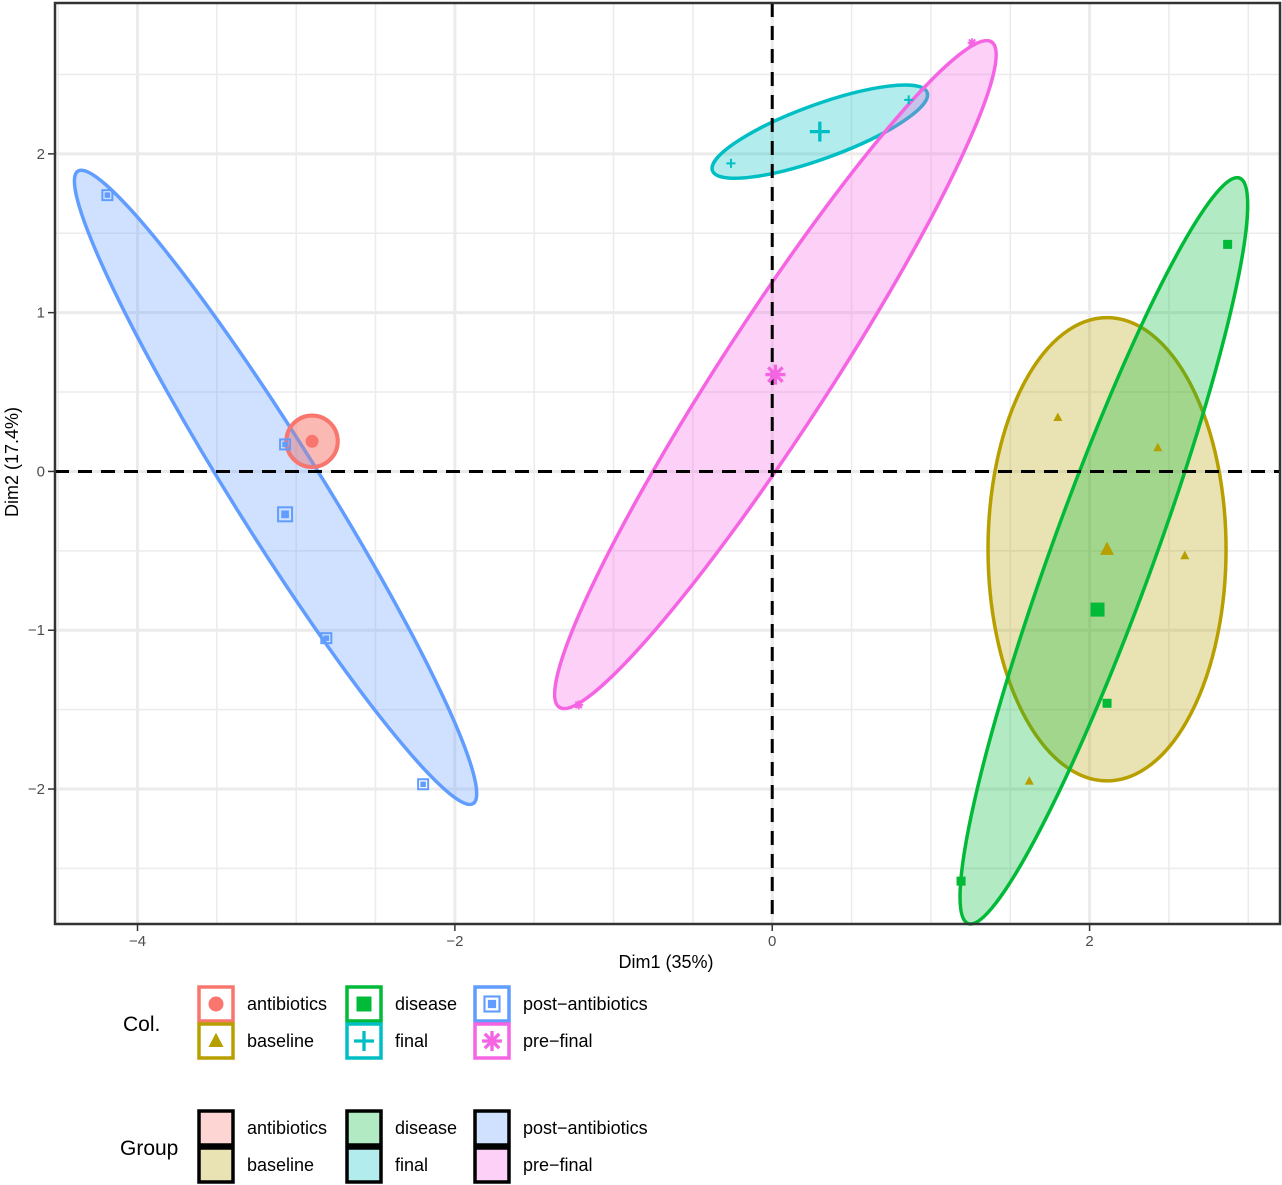 The height and width of the screenshot is (1185, 1282). I want to click on centroid-baseline, so click(1107, 548).